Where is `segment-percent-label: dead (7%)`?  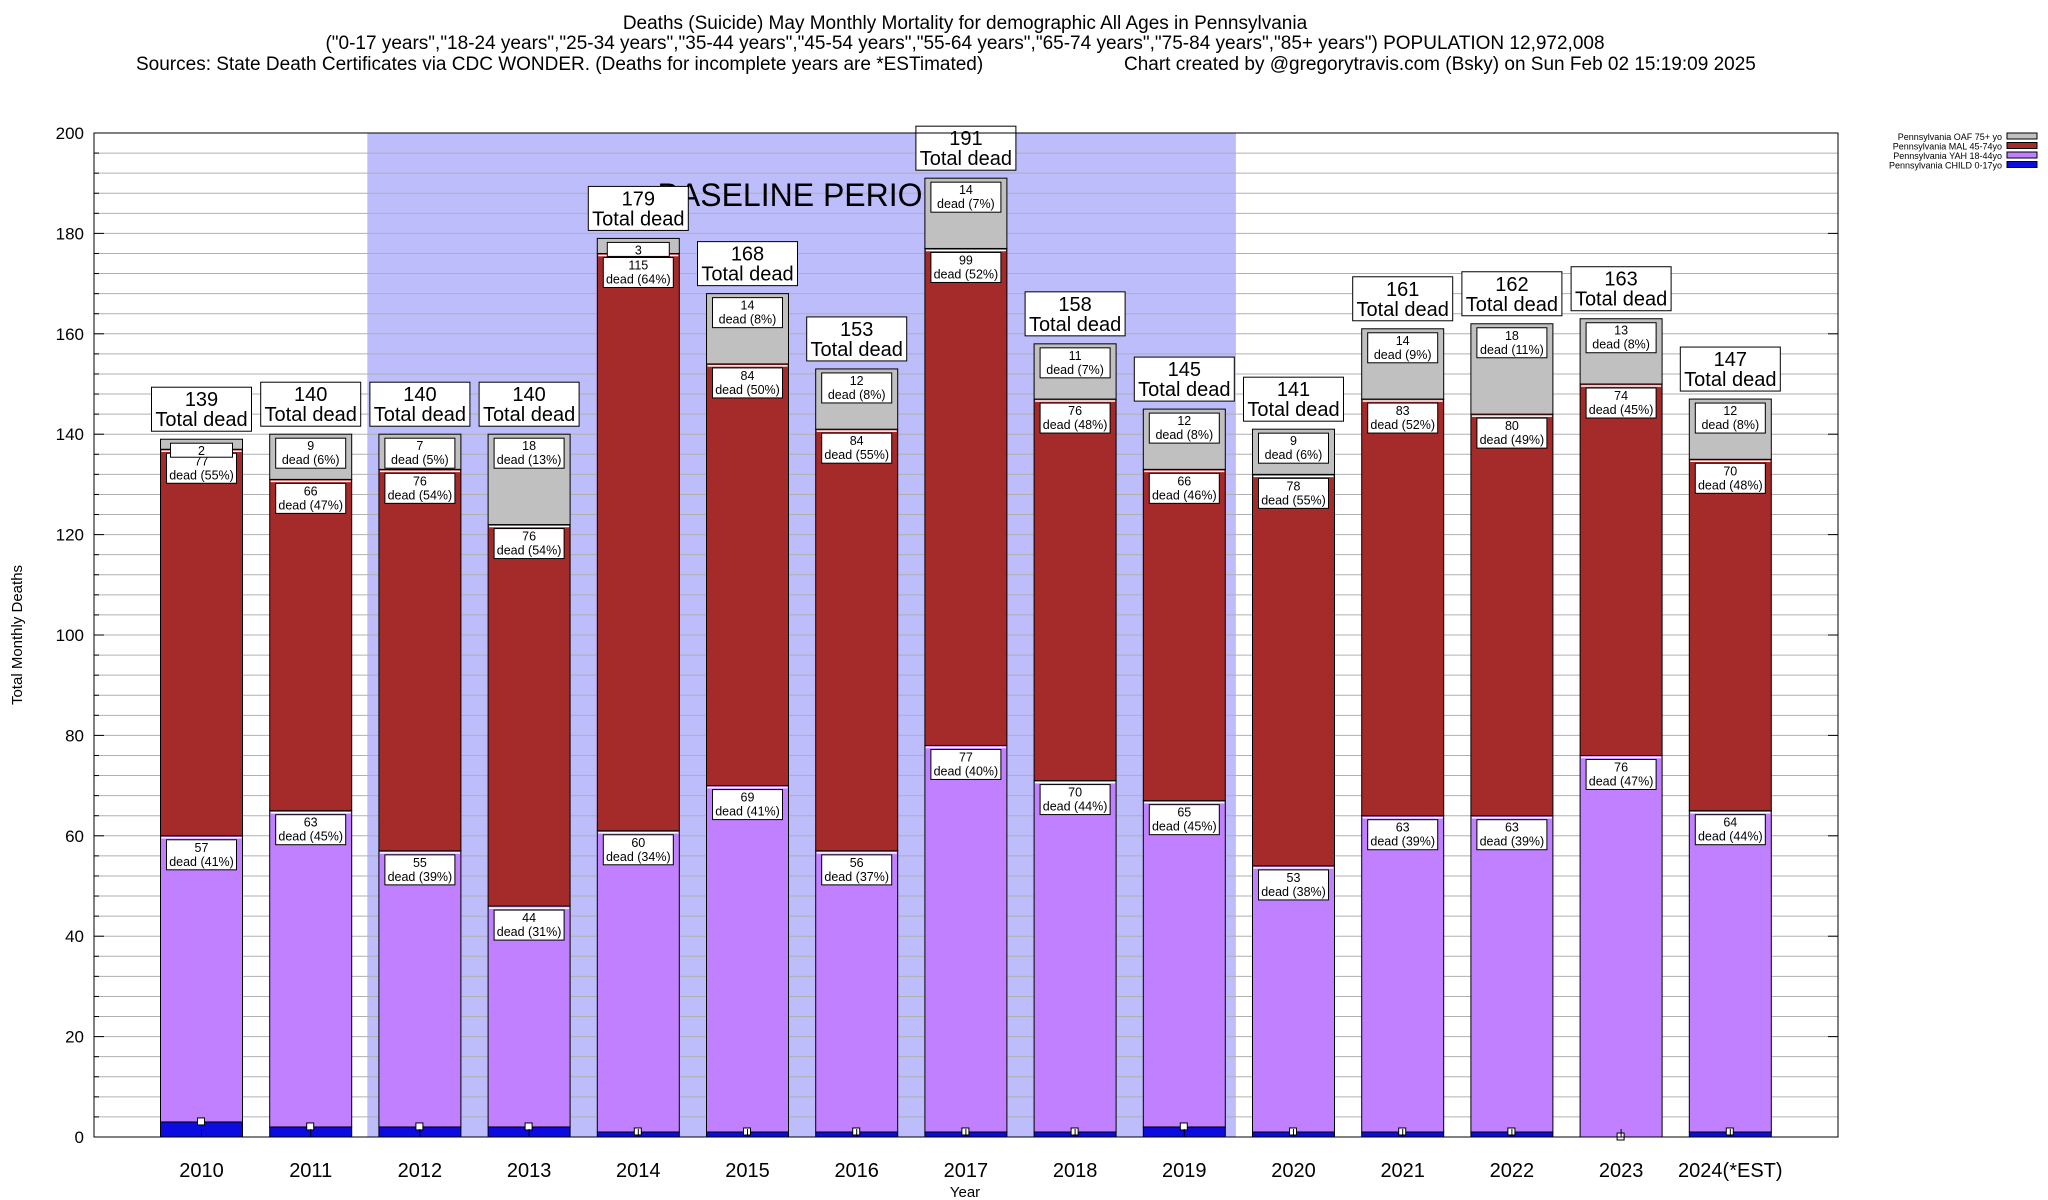 segment-percent-label: dead (7%) is located at coordinates (966, 204).